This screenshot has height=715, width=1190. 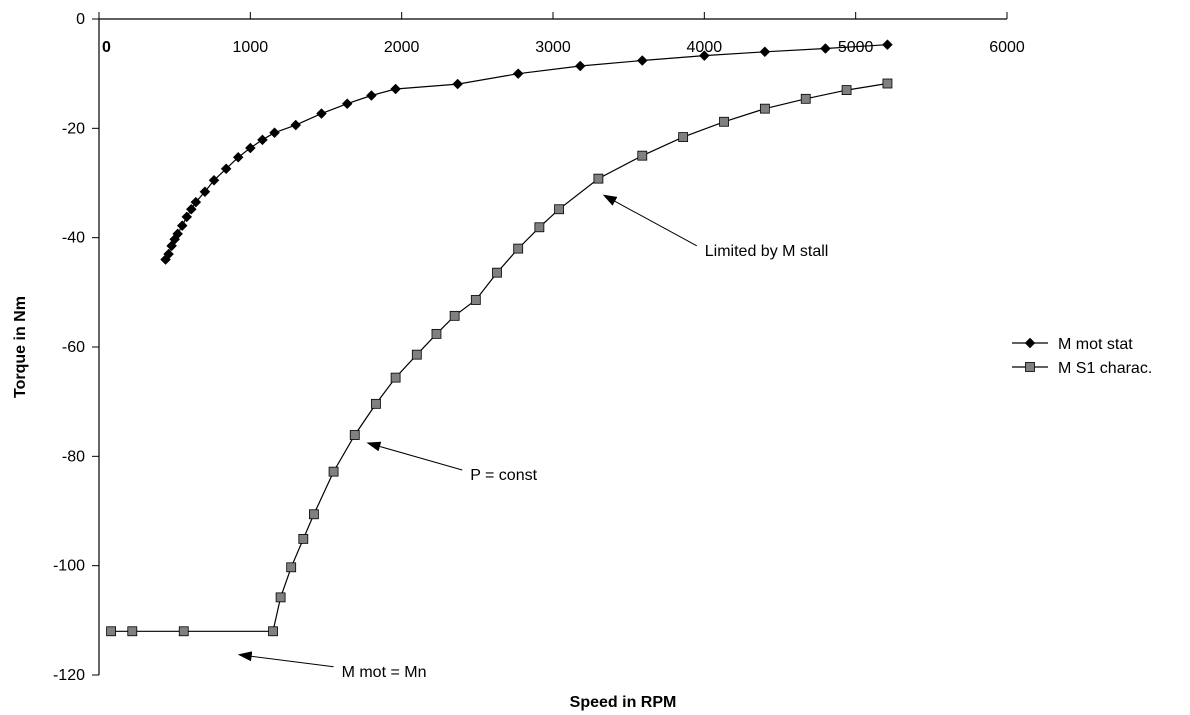 What do you see at coordinates (402, 47) in the screenshot?
I see `x-tick-label: 2000` at bounding box center [402, 47].